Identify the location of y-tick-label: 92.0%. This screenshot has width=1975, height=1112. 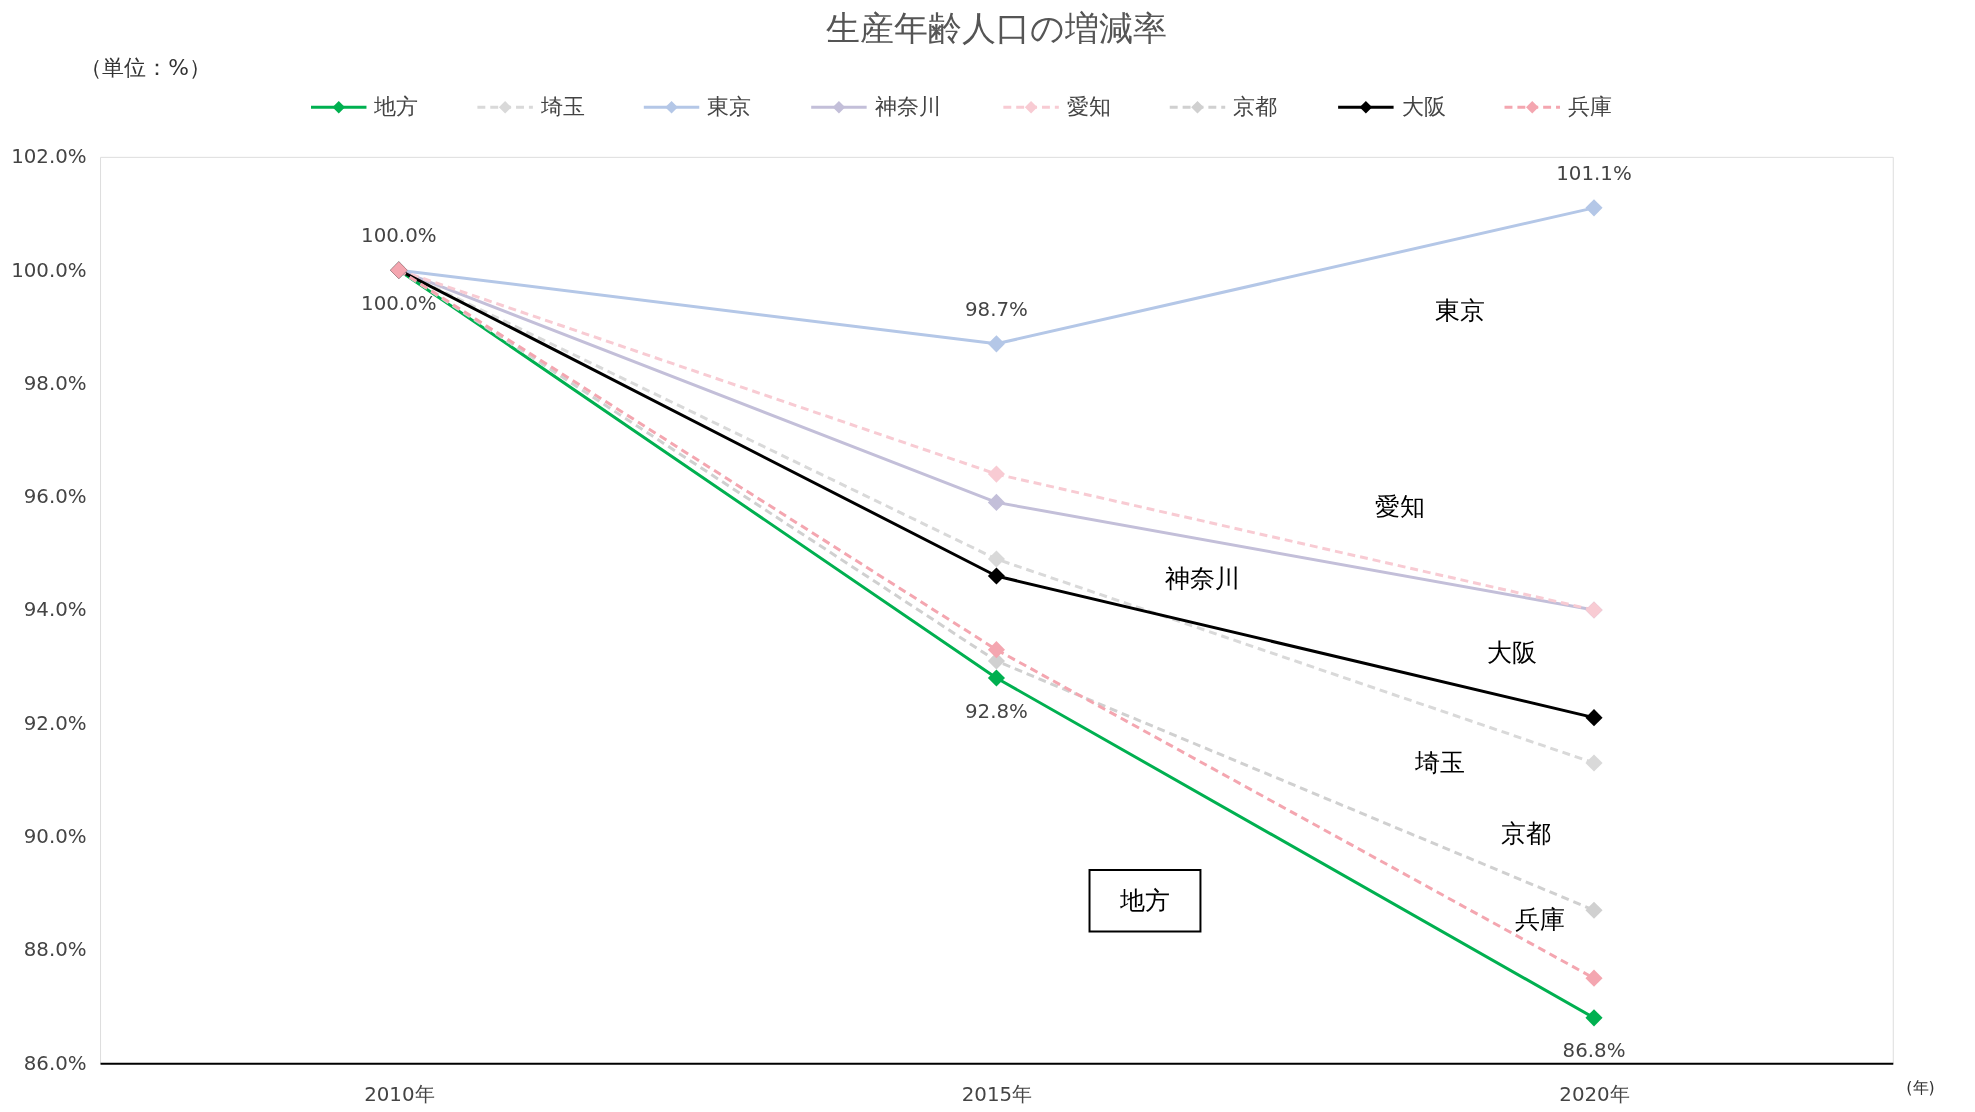
(55, 723).